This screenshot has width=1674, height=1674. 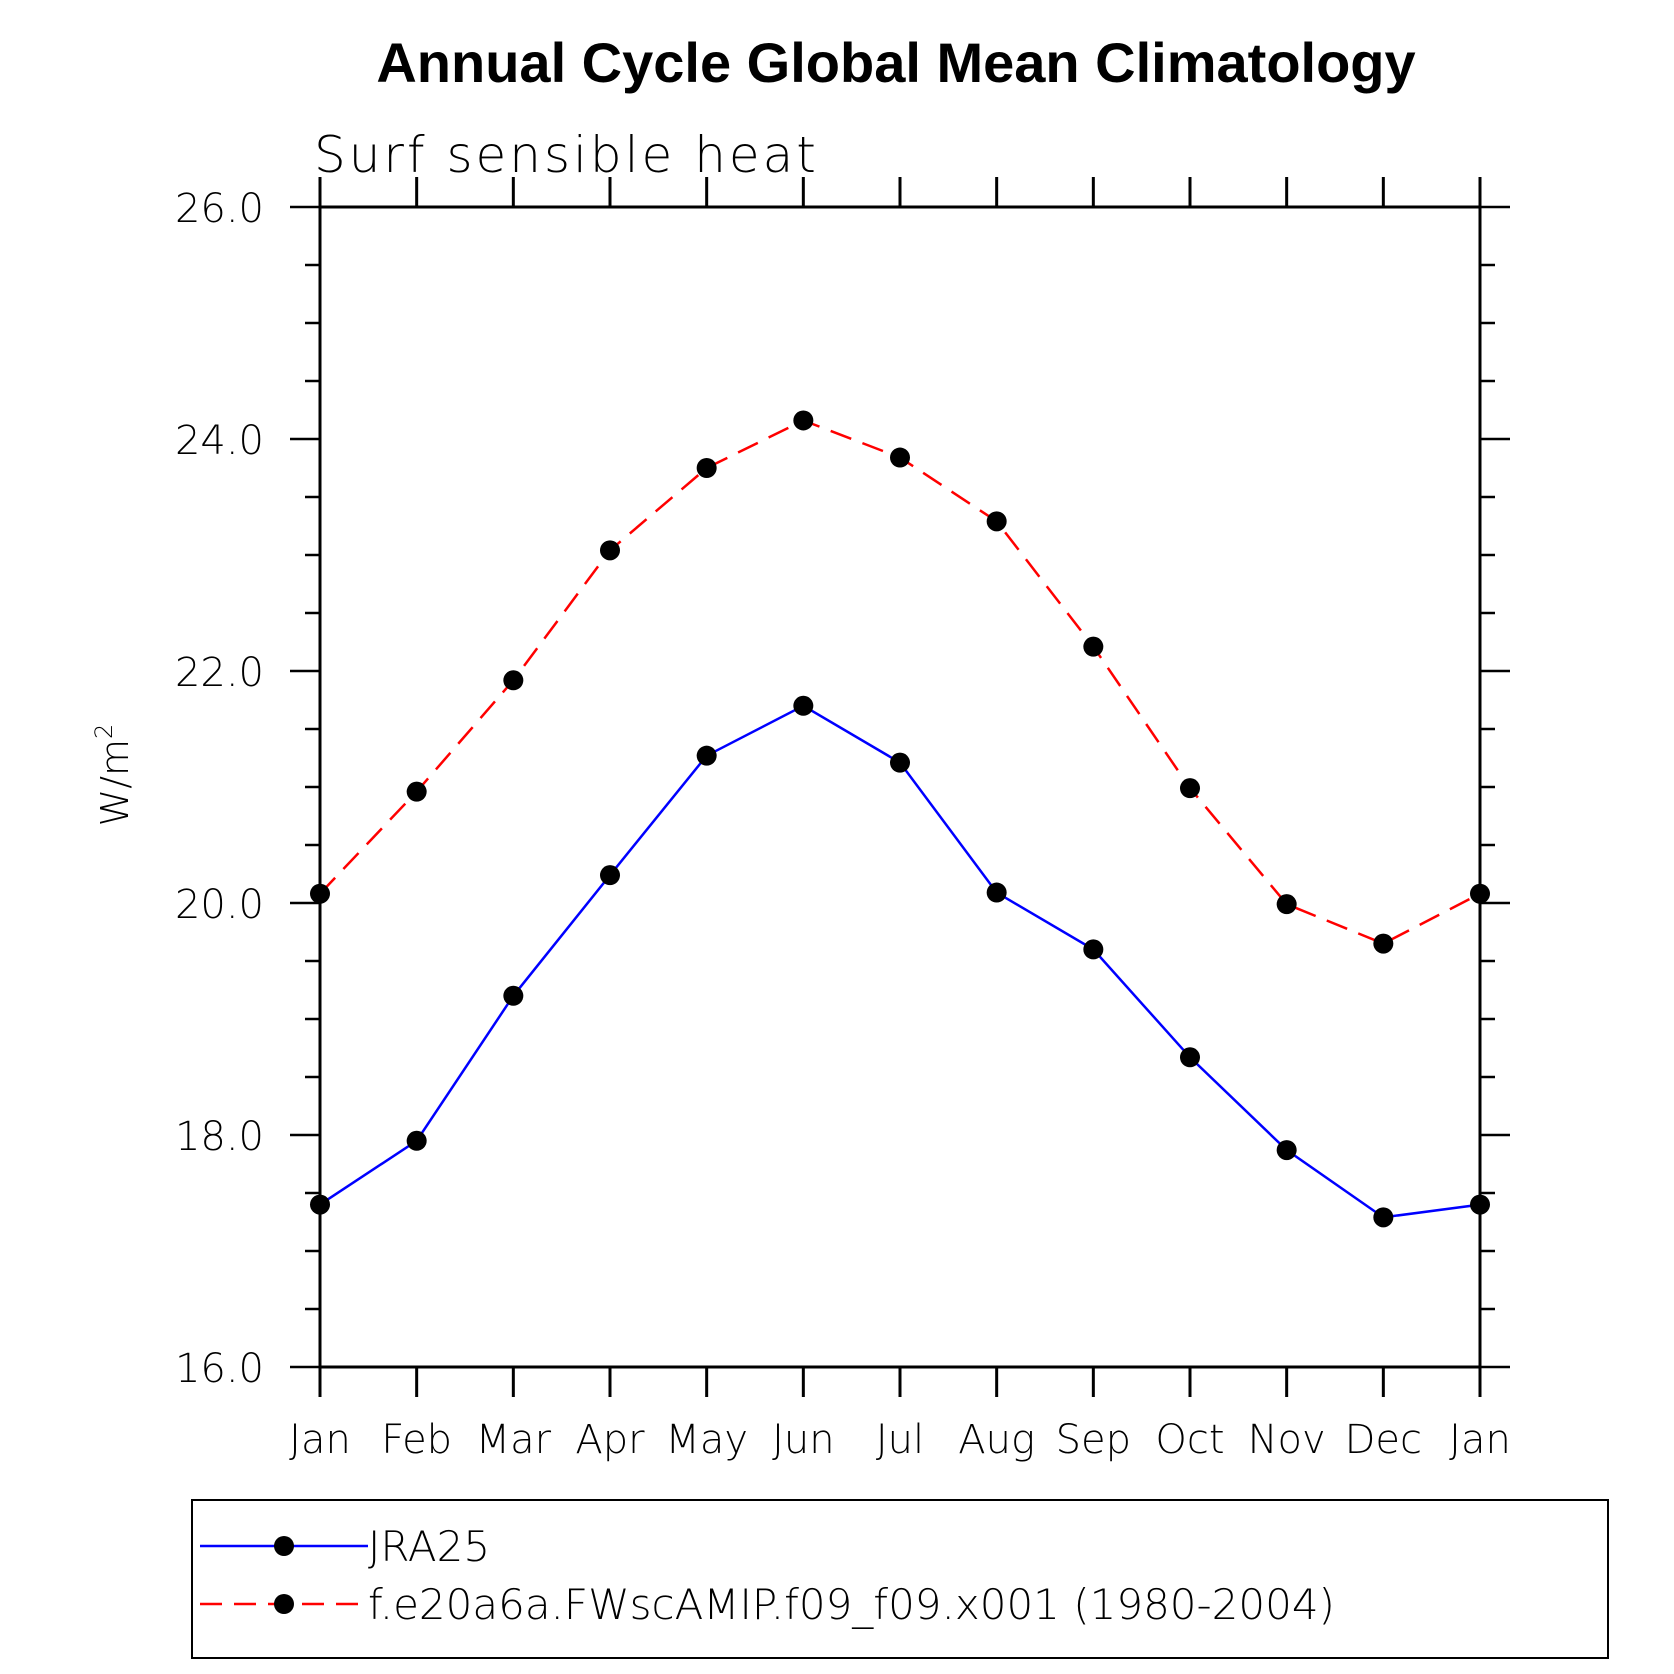 I want to click on y-axis-label: W/m2, so click(x=113, y=775).